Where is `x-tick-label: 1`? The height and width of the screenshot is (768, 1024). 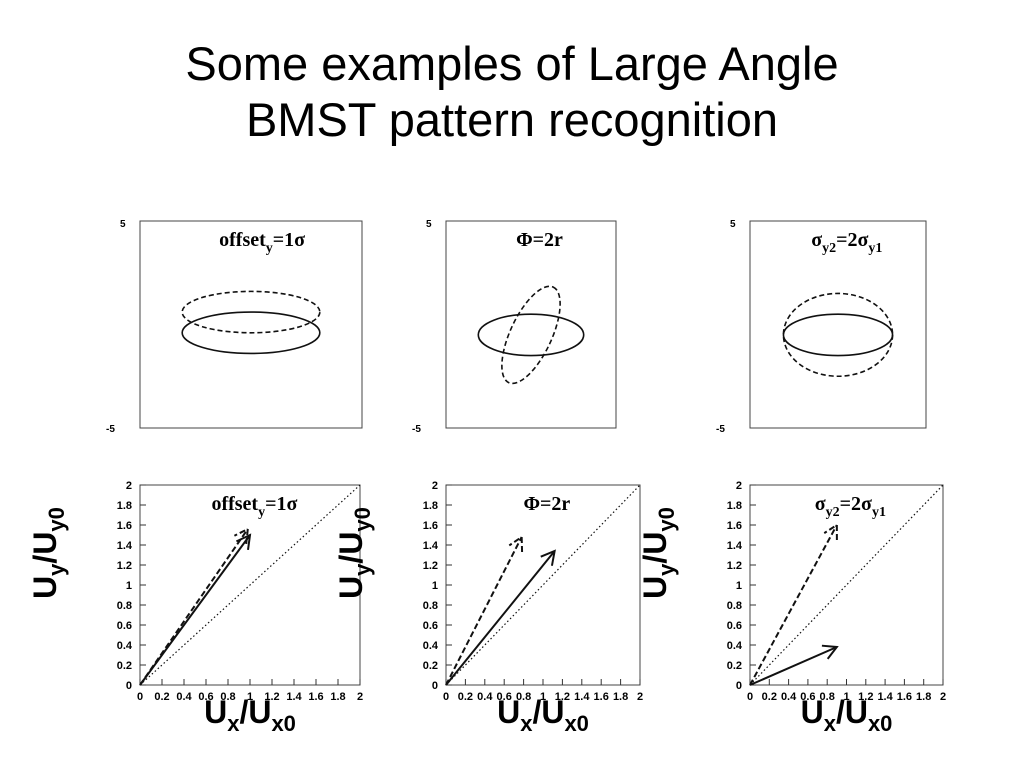 x-tick-label: 1 is located at coordinates (543, 697).